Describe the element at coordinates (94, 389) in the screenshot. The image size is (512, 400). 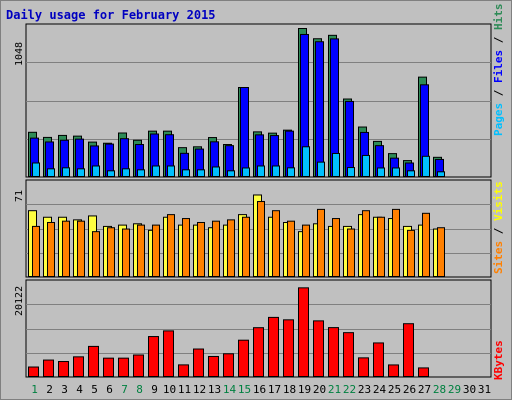
I see `day-label-5: 5` at that location.